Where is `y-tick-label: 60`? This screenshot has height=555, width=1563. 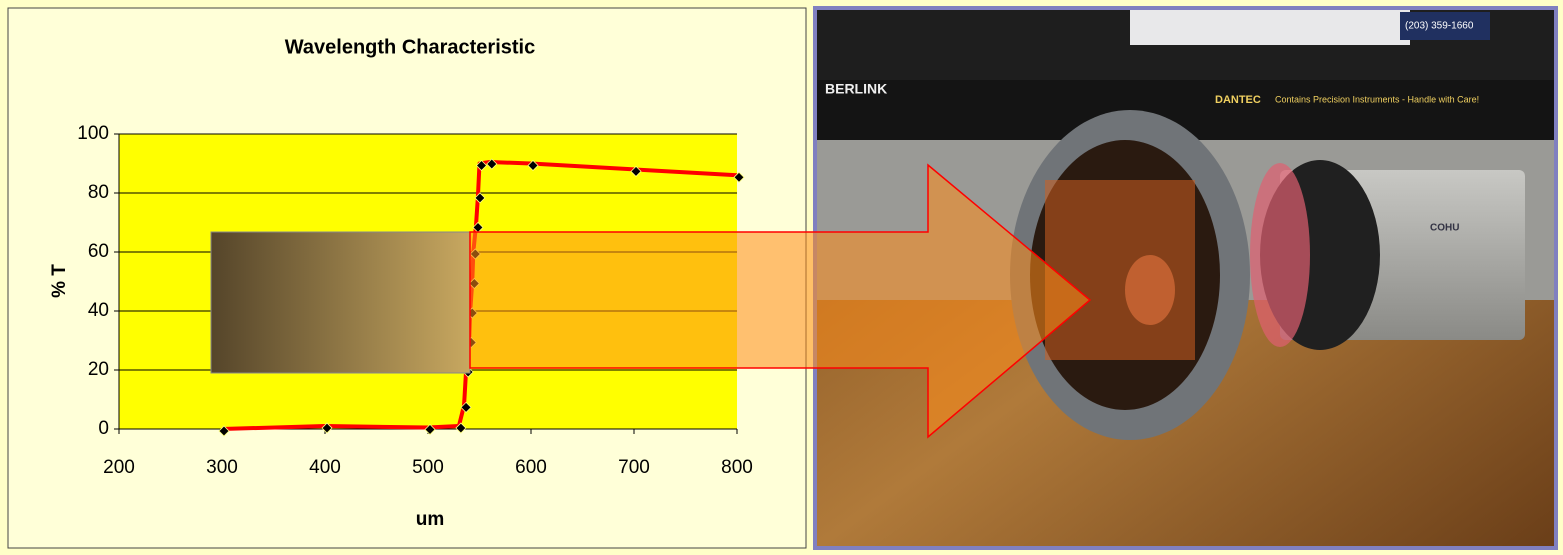 y-tick-label: 60 is located at coordinates (98, 251).